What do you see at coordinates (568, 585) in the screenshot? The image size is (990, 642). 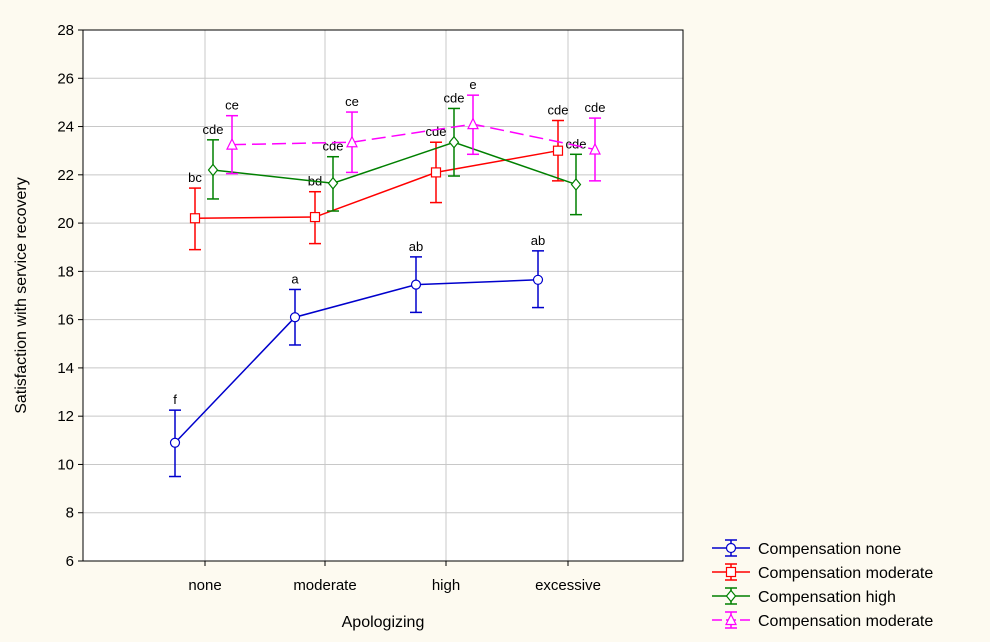 I see `x-tick-label: excessive` at bounding box center [568, 585].